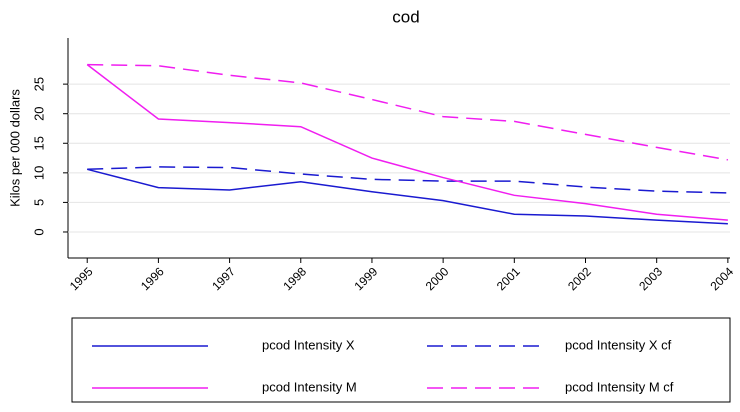  Describe the element at coordinates (619, 386) in the screenshot. I see `legend-label: pcod Intensity M cf` at that location.